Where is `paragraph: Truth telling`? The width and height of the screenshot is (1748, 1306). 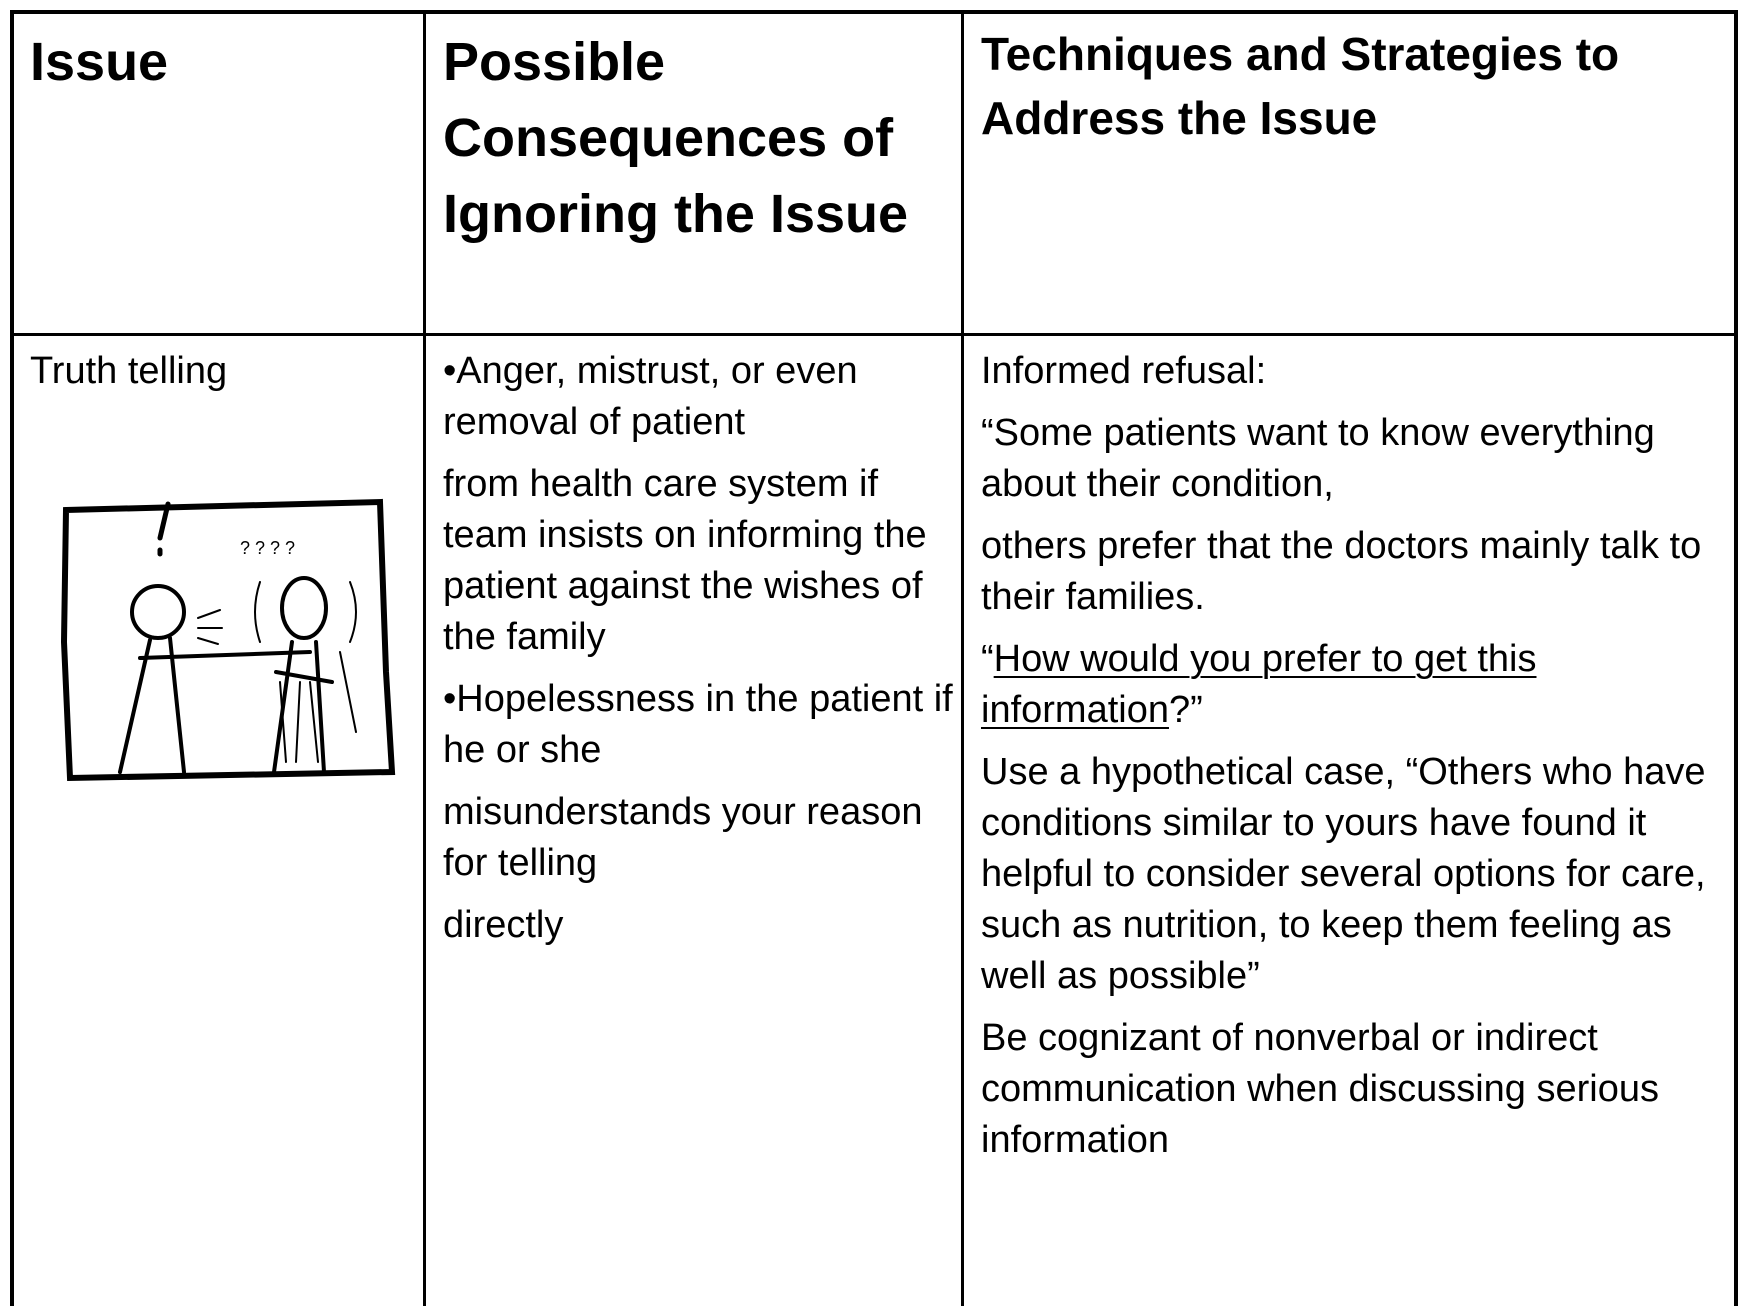 paragraph: Truth telling is located at coordinates (129, 371).